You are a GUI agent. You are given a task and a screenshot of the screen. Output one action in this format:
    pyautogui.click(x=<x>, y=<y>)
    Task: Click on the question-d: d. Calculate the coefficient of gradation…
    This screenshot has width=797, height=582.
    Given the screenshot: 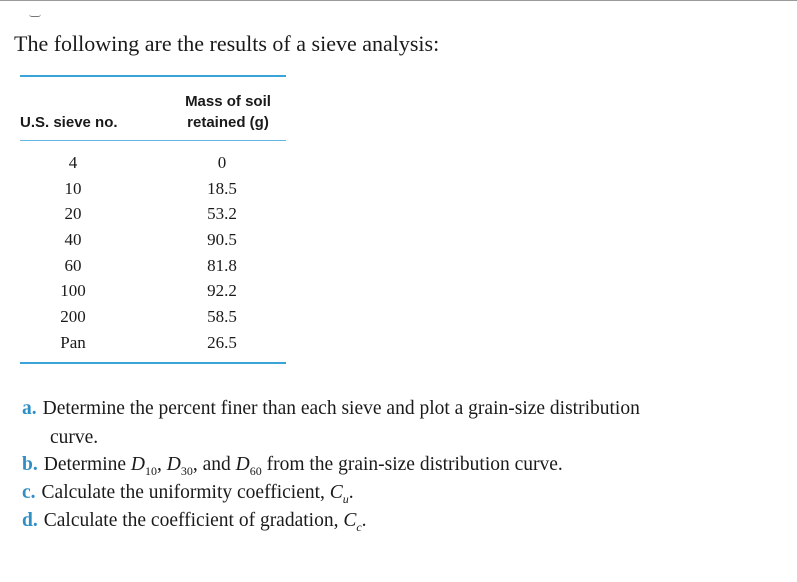 What is the action you would take?
    pyautogui.click(x=194, y=522)
    